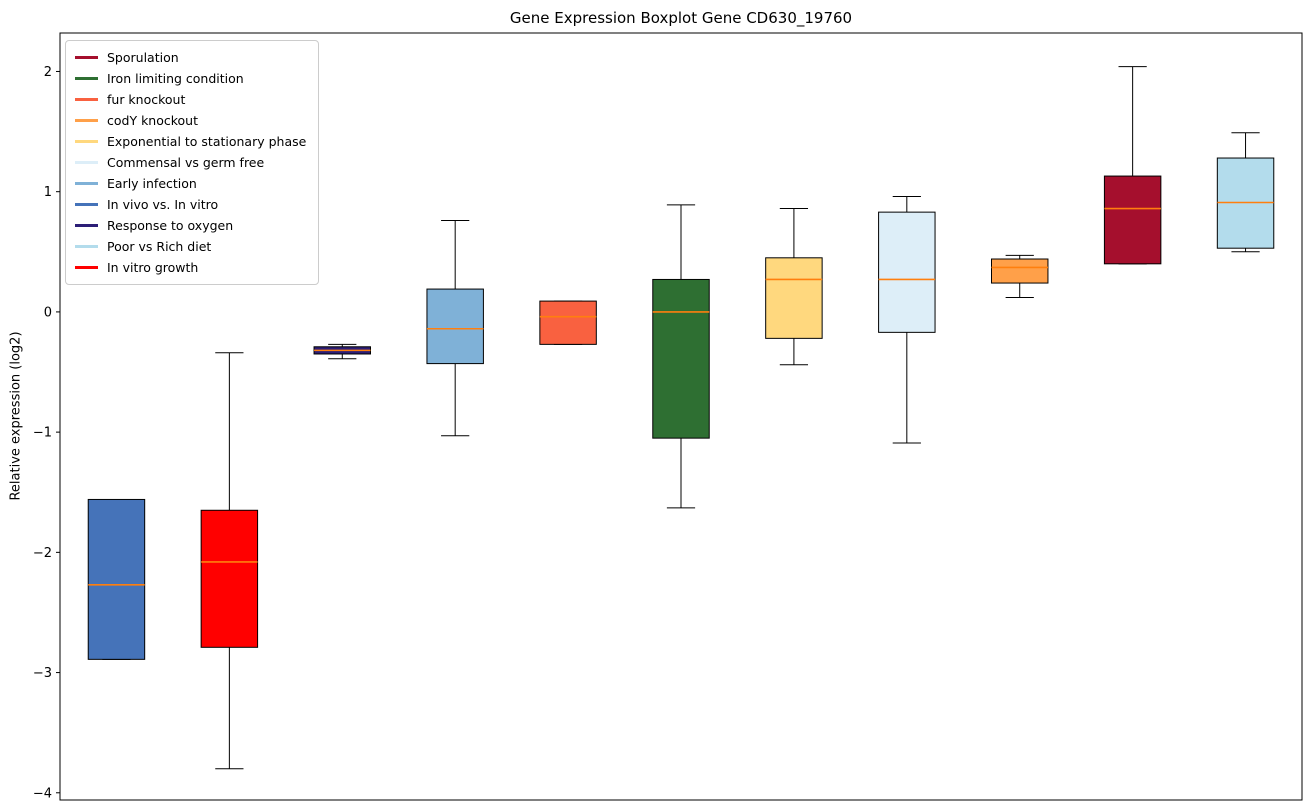 Image resolution: width=1309 pixels, height=812 pixels. Describe the element at coordinates (153, 120) in the screenshot. I see `legend-label: codY knockout` at that location.